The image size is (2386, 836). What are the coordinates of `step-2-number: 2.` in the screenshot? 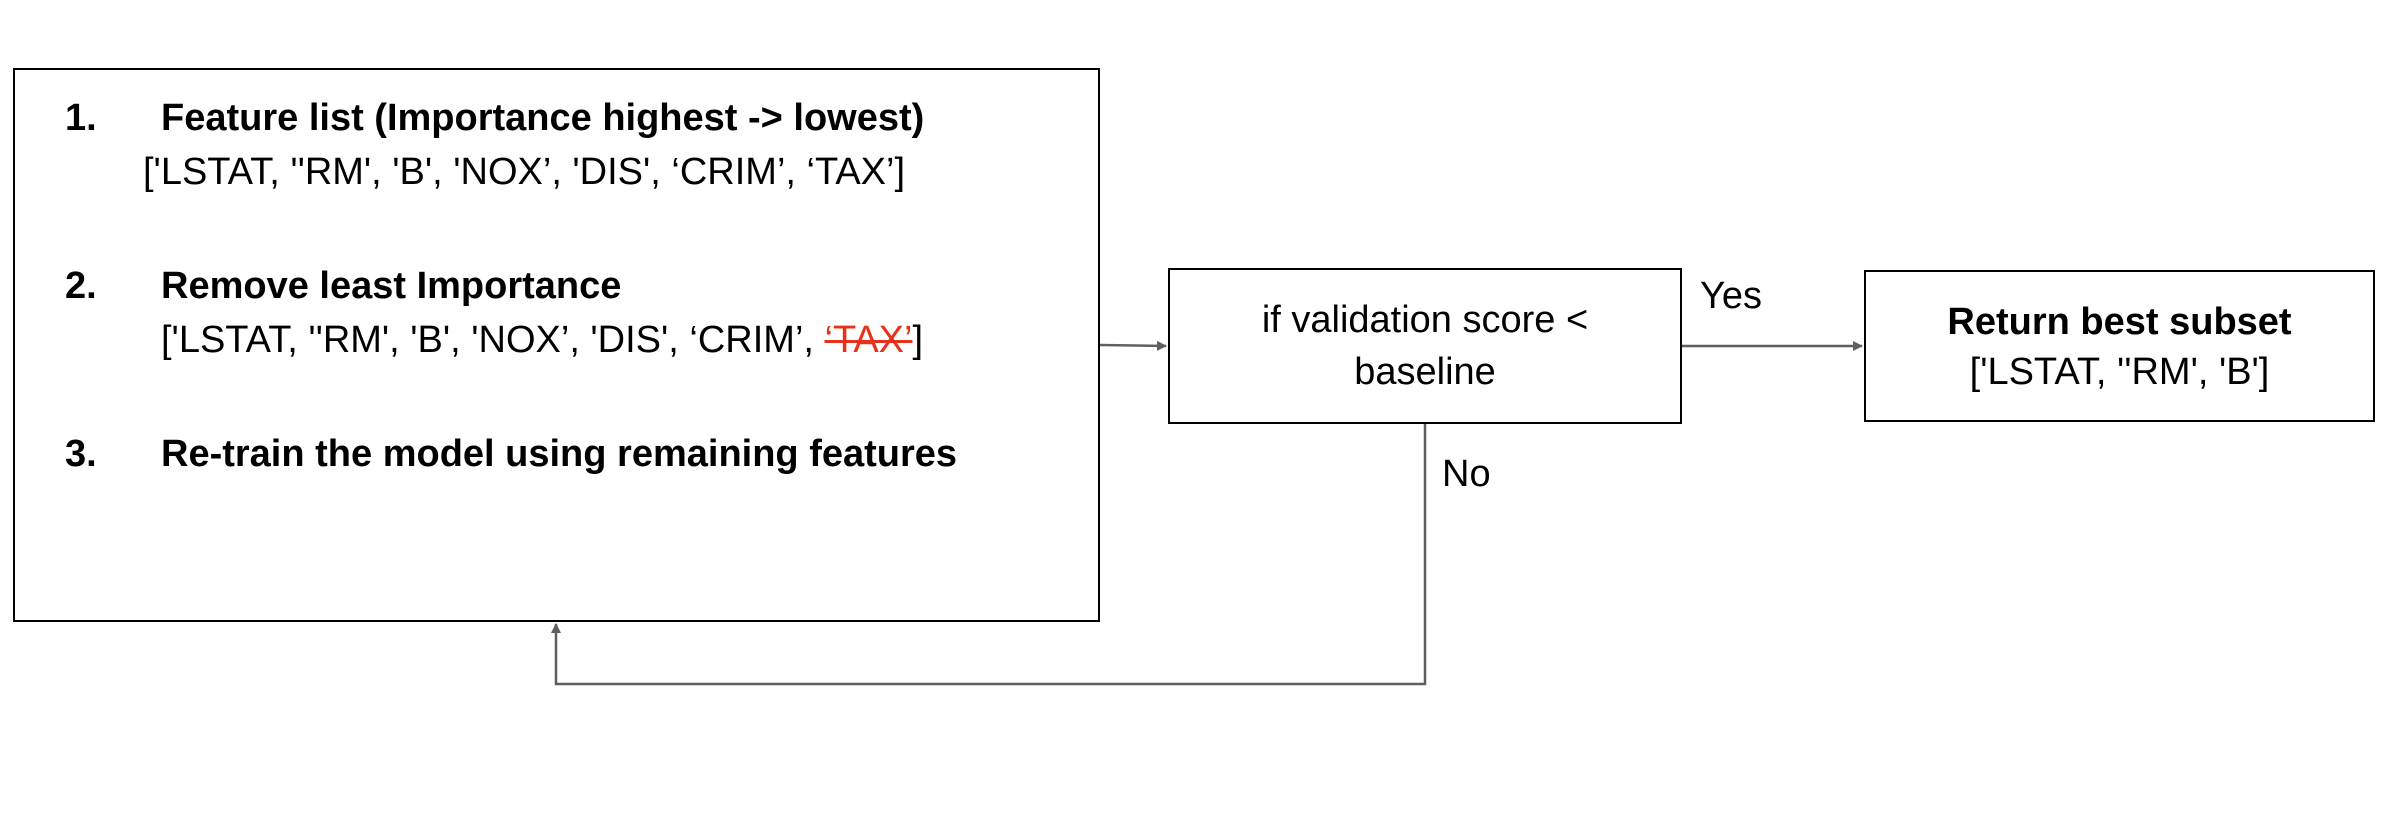 It's located at (81, 286).